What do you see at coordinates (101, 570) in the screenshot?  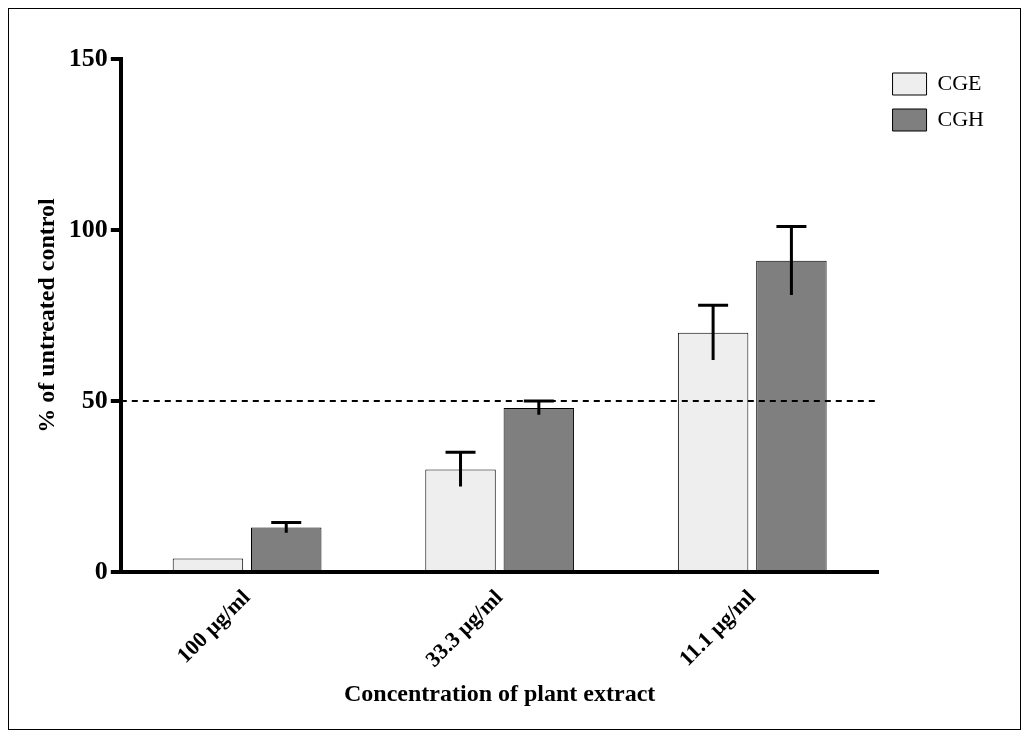 I see `y-tick-label: 0` at bounding box center [101, 570].